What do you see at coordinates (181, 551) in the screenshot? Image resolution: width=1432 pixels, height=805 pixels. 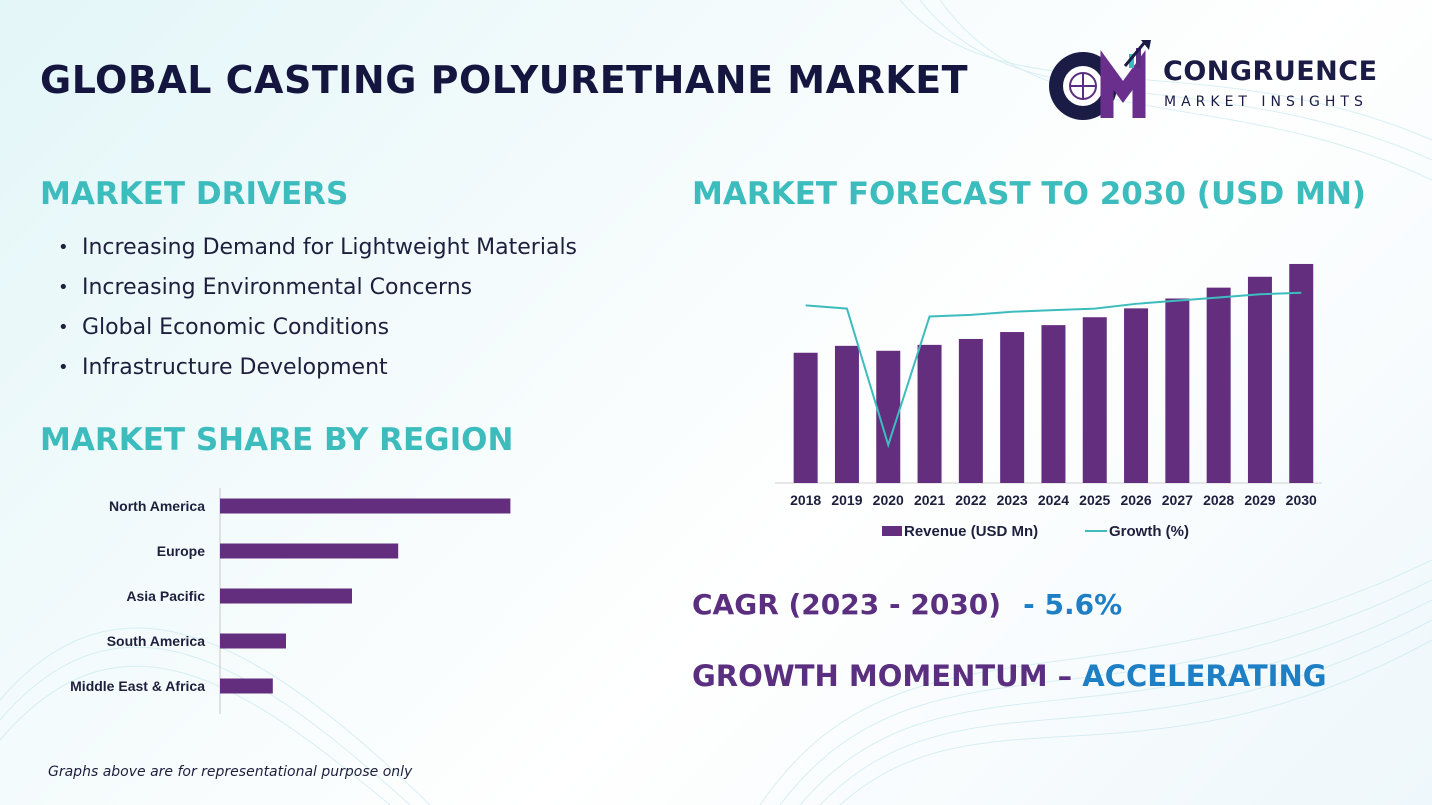 I see `region-label: Europe` at bounding box center [181, 551].